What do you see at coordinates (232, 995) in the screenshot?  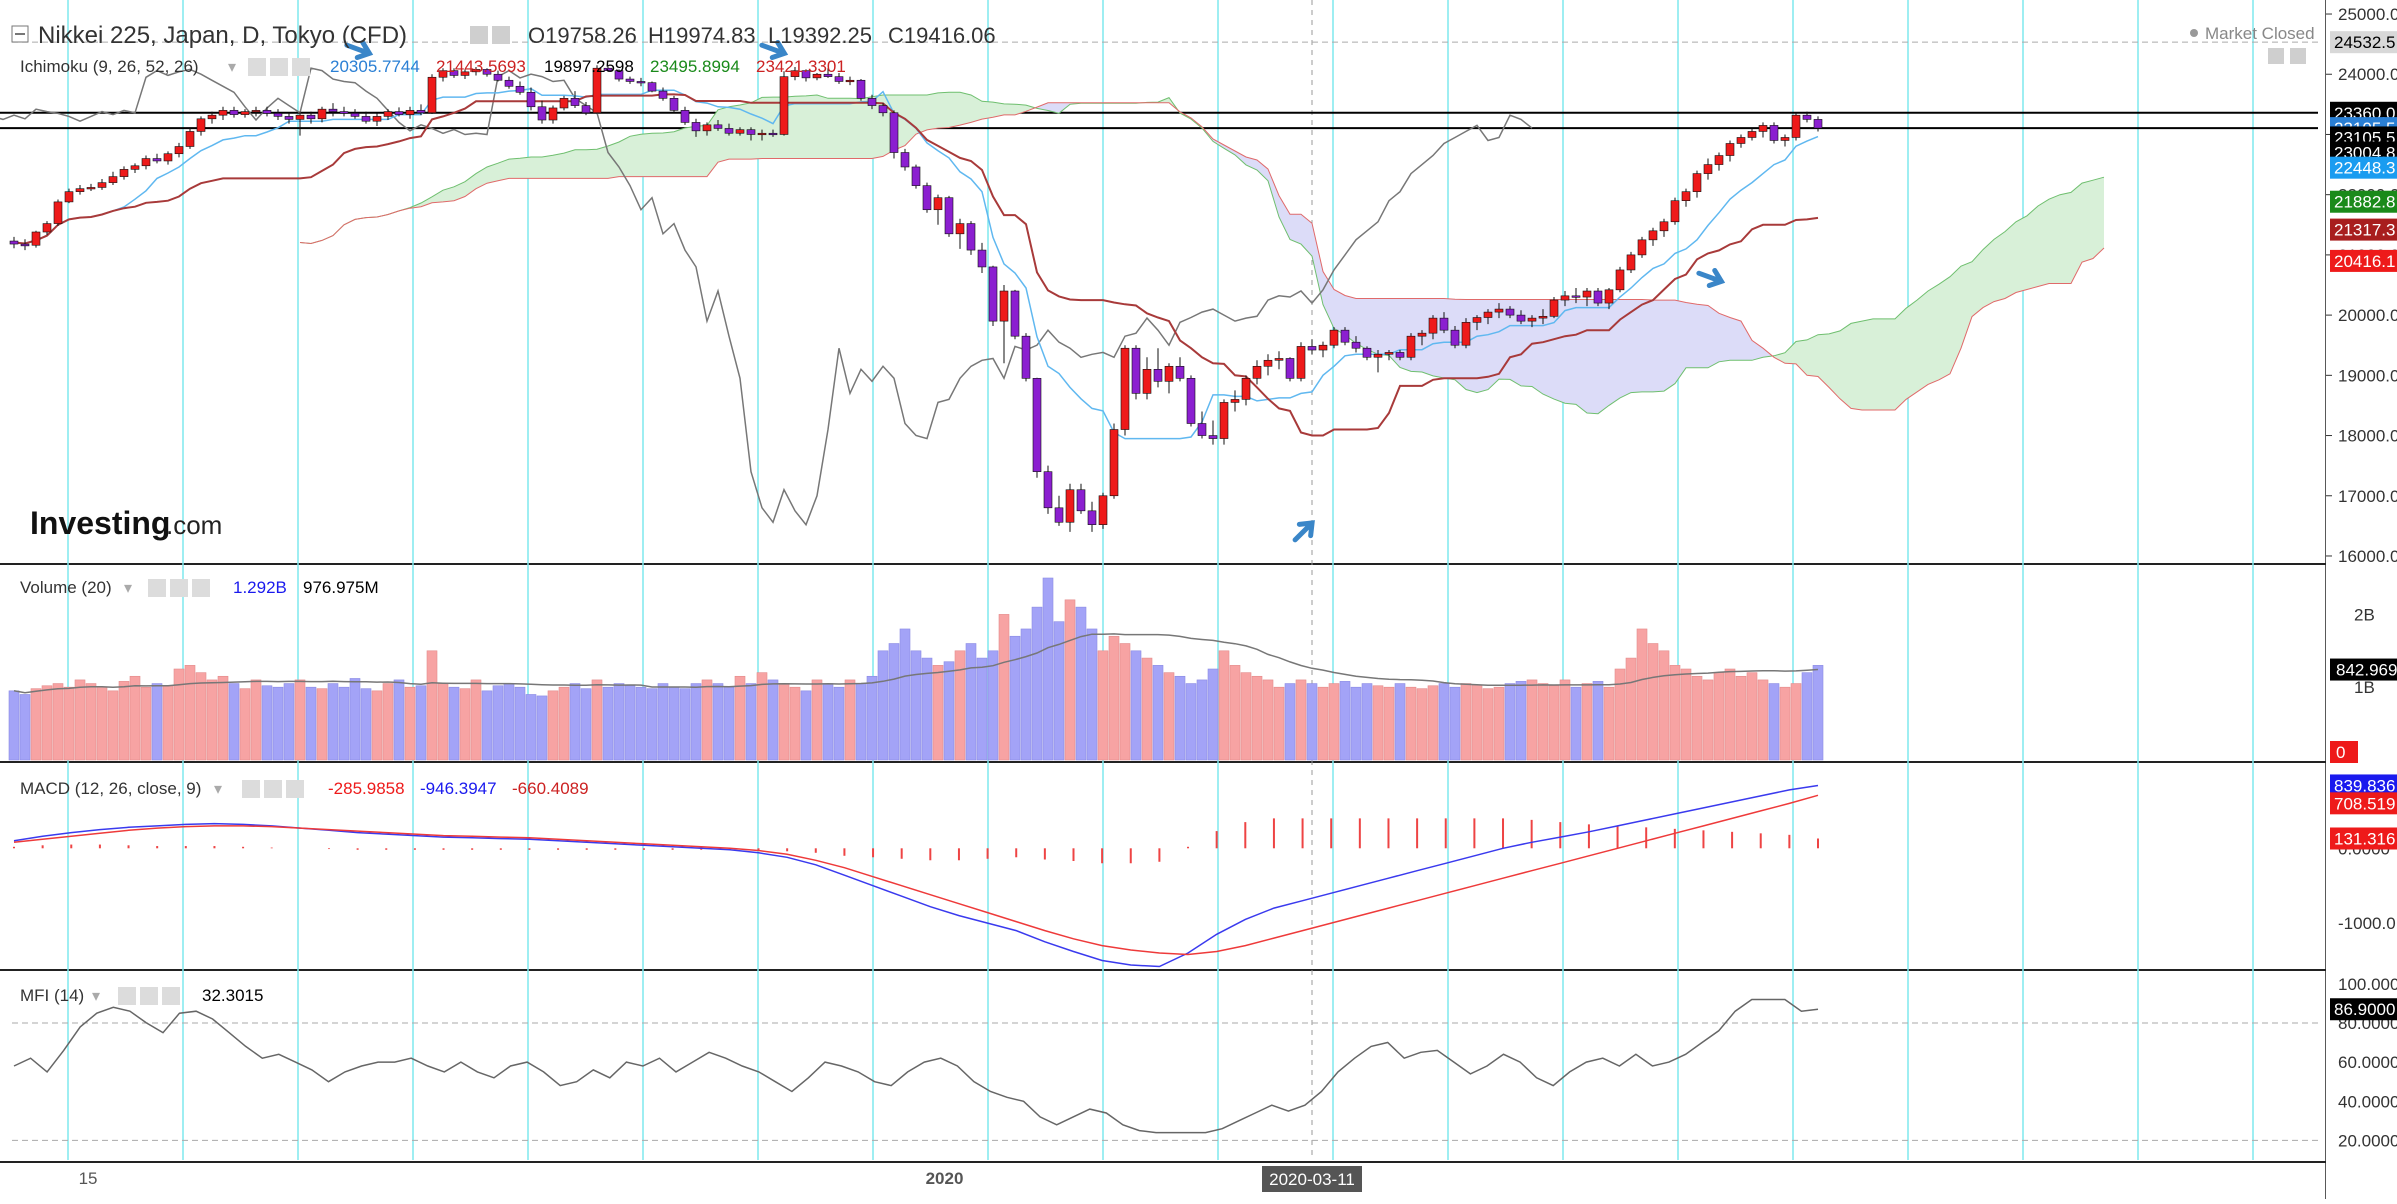 I see `mfi-value: 32.3015` at bounding box center [232, 995].